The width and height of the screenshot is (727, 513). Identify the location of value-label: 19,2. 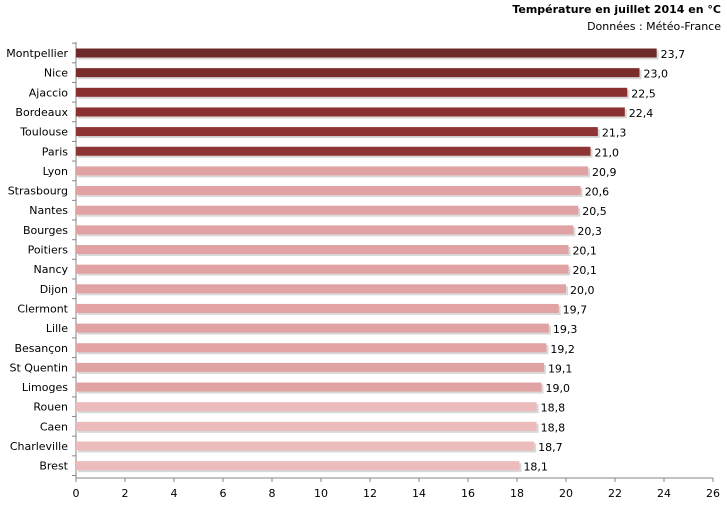
(562, 349).